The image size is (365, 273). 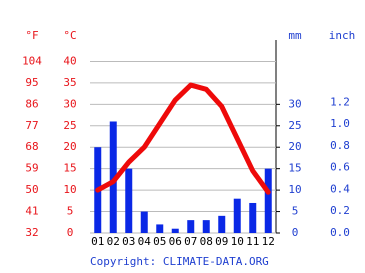 What do you see at coordinates (69, 168) in the screenshot?
I see `c-tick-label: 15` at bounding box center [69, 168].